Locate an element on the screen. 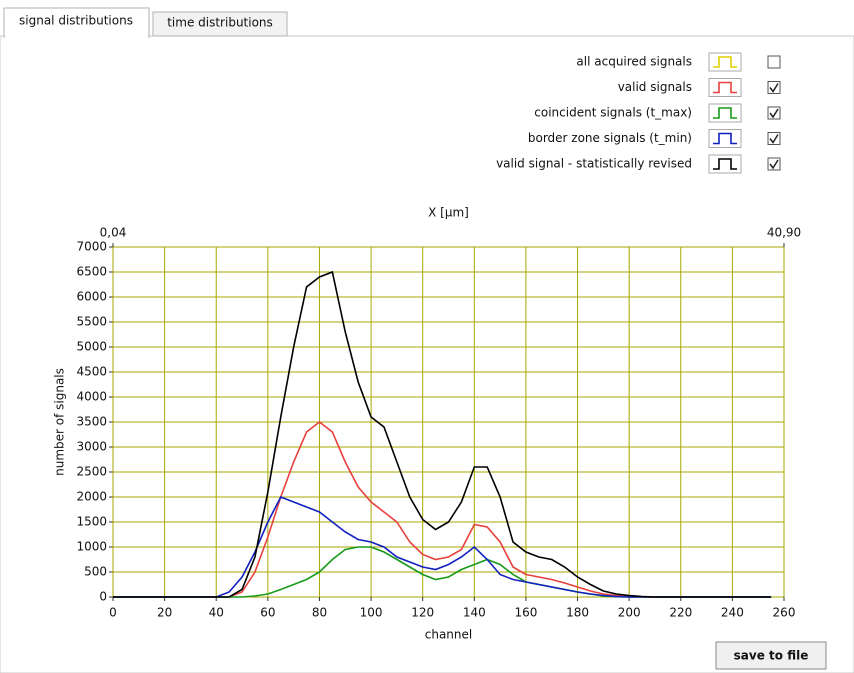  legend-label: coincident signals (t_max) is located at coordinates (613, 113).